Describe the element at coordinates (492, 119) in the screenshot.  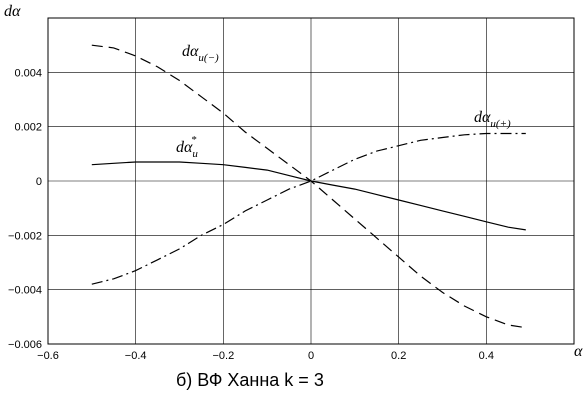
I see `series-label-dalpha-plus: dαи(+)` at that location.